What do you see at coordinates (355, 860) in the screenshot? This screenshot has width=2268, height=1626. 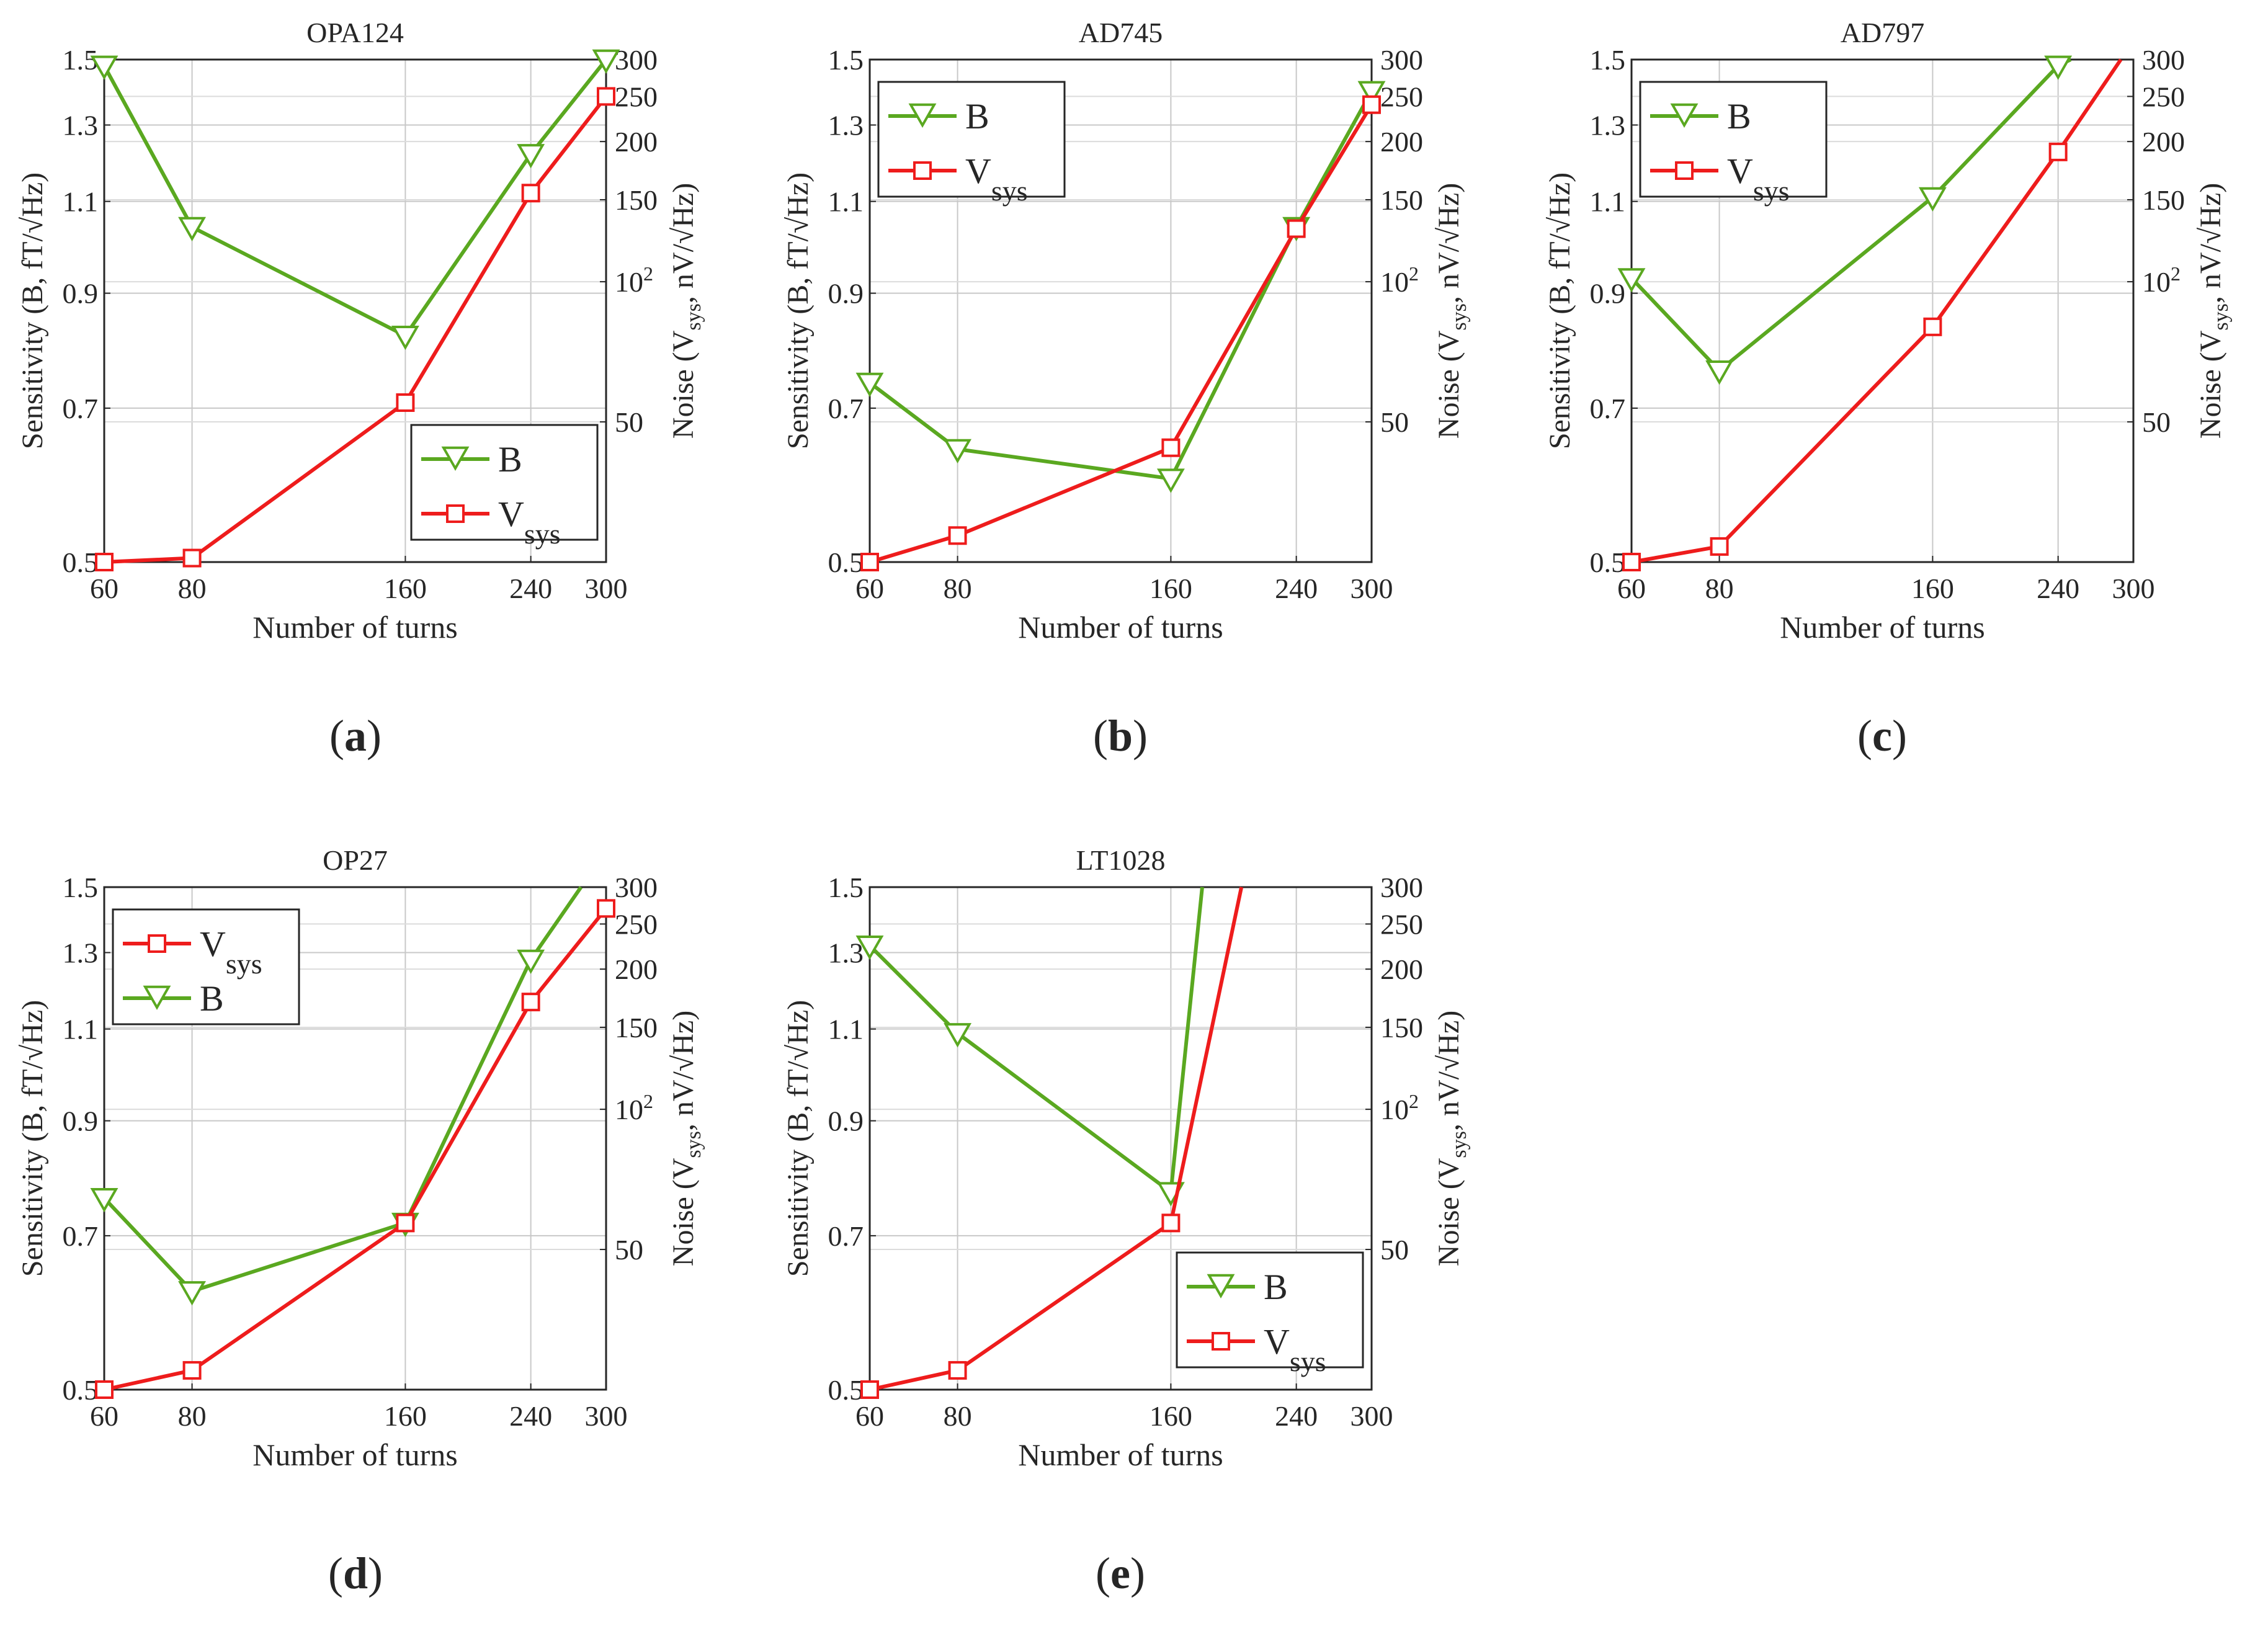 I see `chart-title: OP27` at bounding box center [355, 860].